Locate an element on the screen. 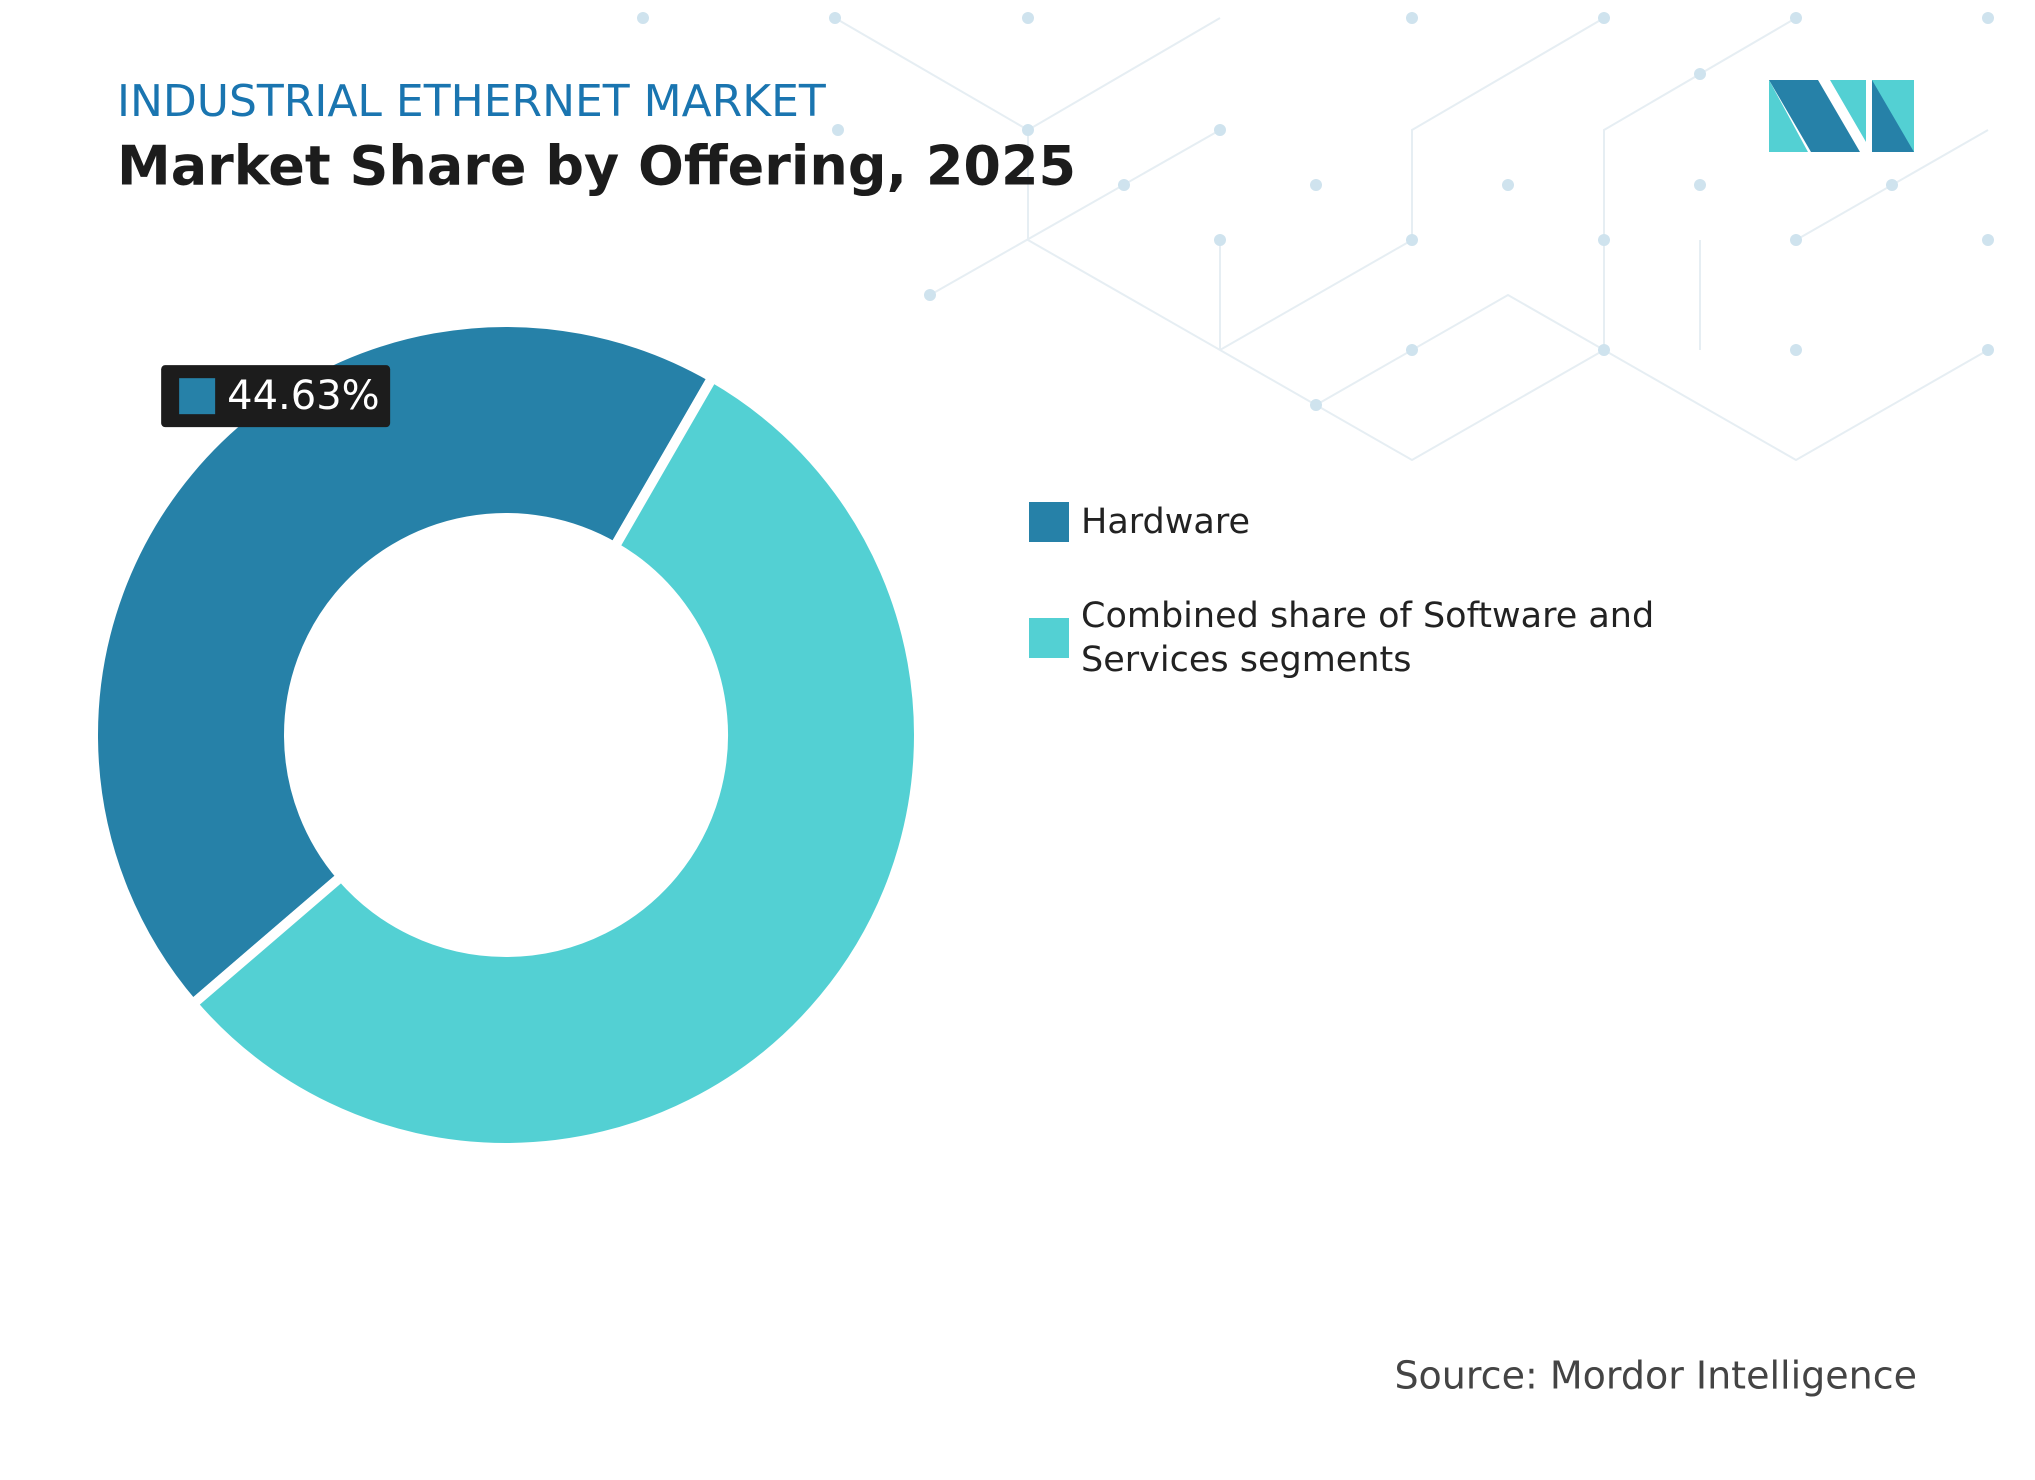 This screenshot has width=2035, height=1480. donut-slice is located at coordinates (404, 664).